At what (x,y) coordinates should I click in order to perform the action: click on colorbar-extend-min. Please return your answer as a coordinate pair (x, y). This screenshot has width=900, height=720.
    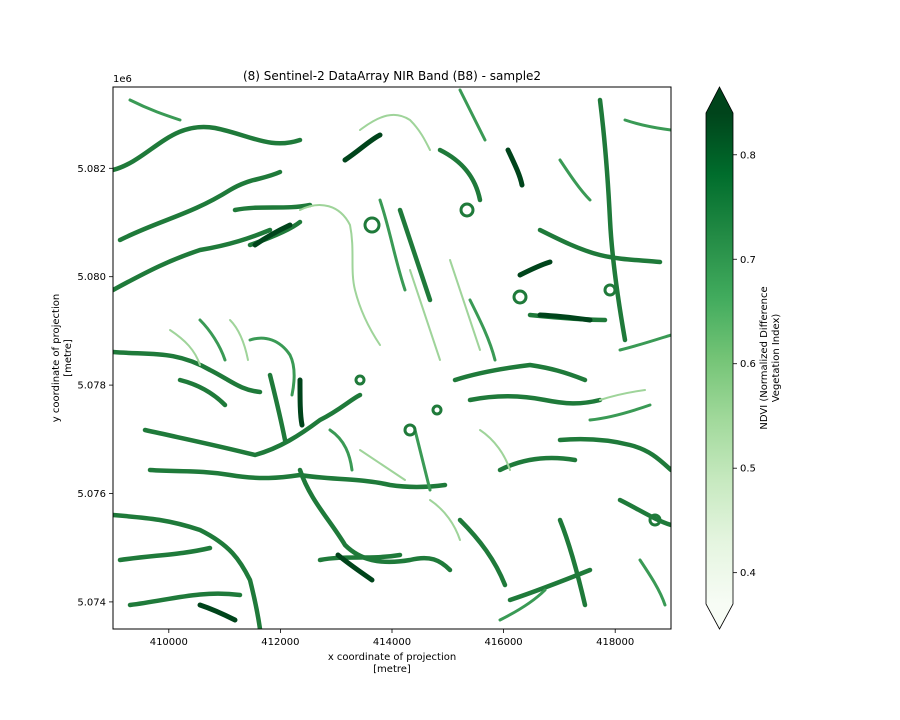
    Looking at the image, I should click on (719, 616).